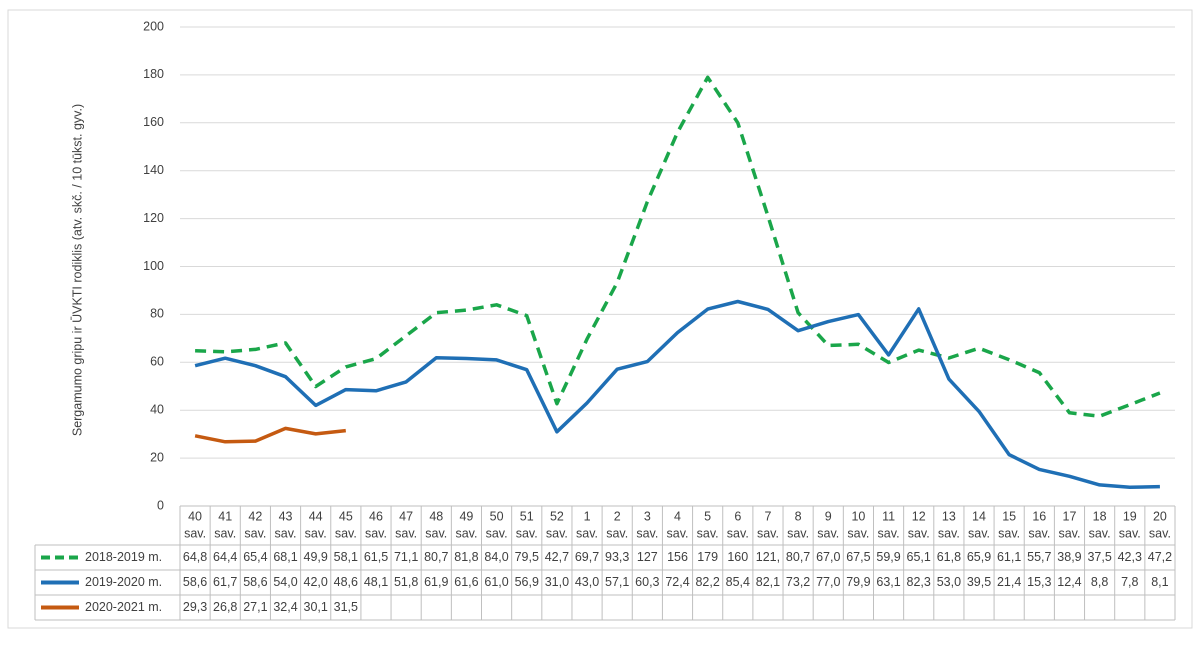  I want to click on y-tick-label: 60, so click(157, 362).